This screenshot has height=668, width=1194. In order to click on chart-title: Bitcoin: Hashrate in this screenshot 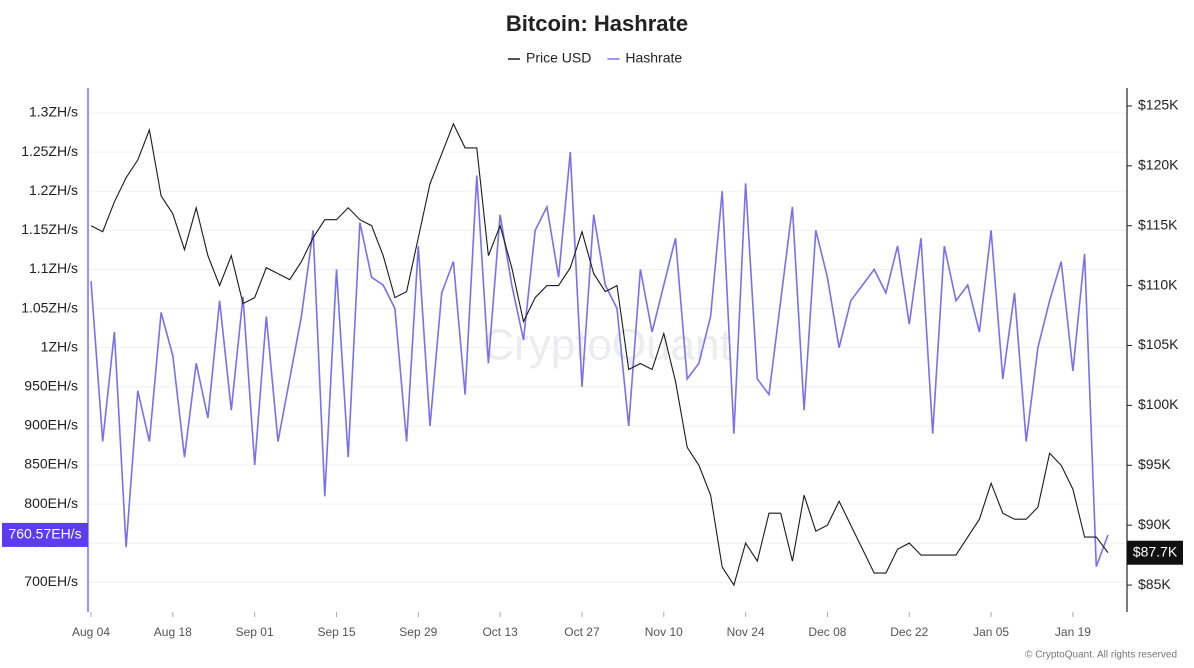, I will do `click(597, 23)`.